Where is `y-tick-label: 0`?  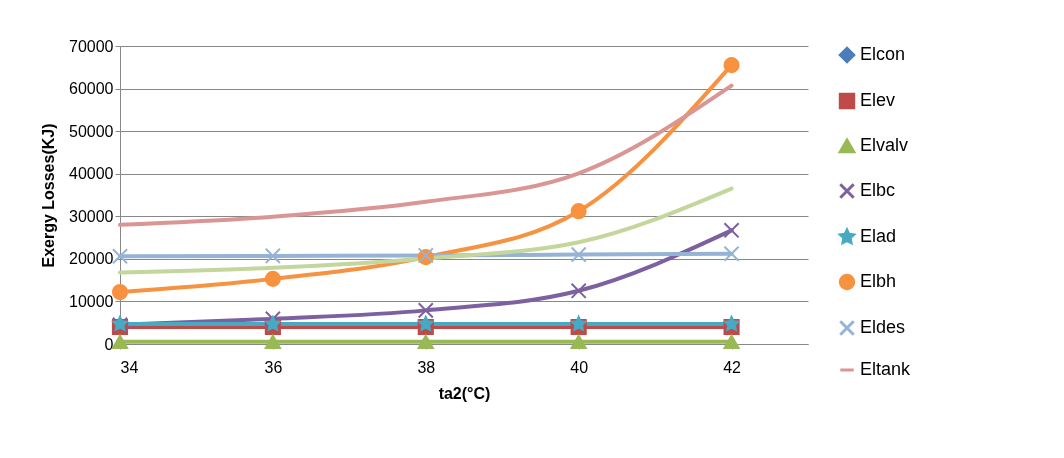
y-tick-label: 0 is located at coordinates (109, 344).